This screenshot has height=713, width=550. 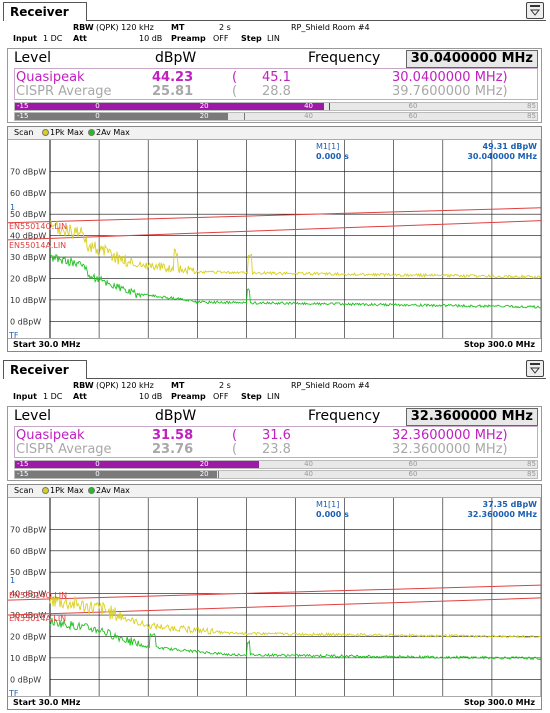 I want to click on level-header: Level dBpW Frequency 30.0400000 MHz, so click(x=274, y=58).